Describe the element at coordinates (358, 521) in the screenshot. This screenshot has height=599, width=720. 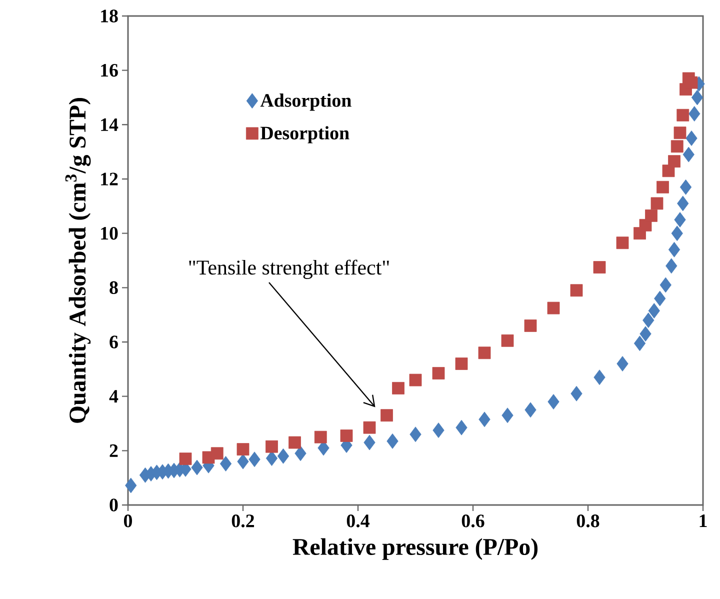
I see `x-tick-label: 0.4` at that location.